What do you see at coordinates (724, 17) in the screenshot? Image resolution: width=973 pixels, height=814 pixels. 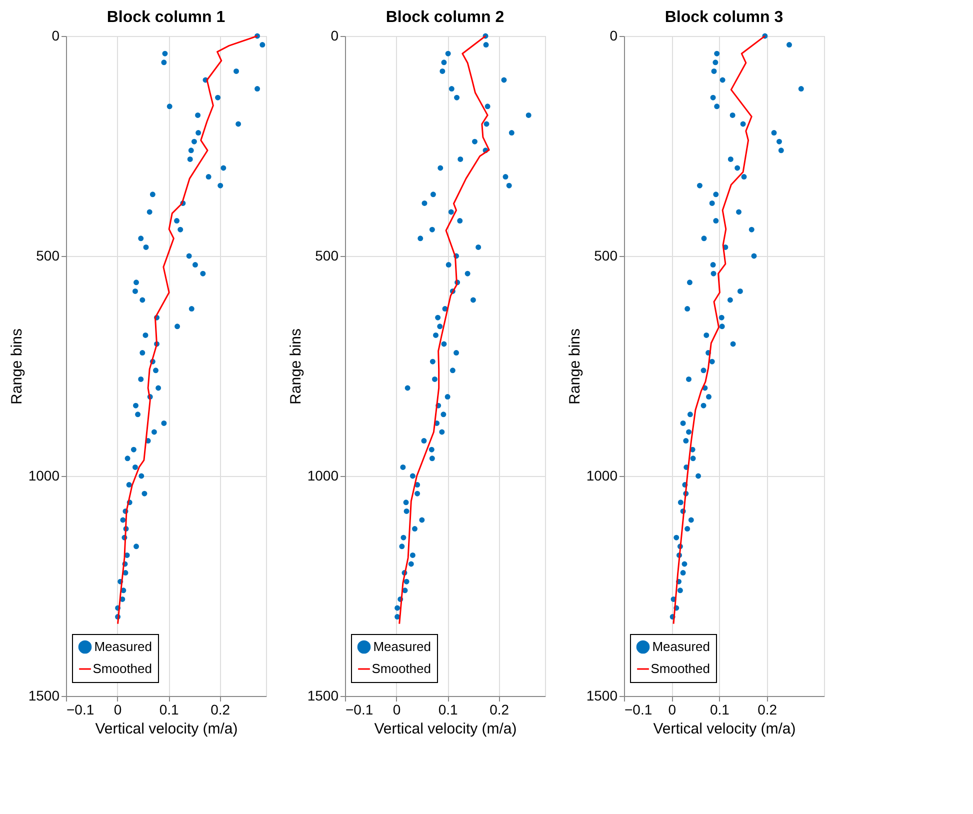 I see `chart-title: Block column 3` at bounding box center [724, 17].